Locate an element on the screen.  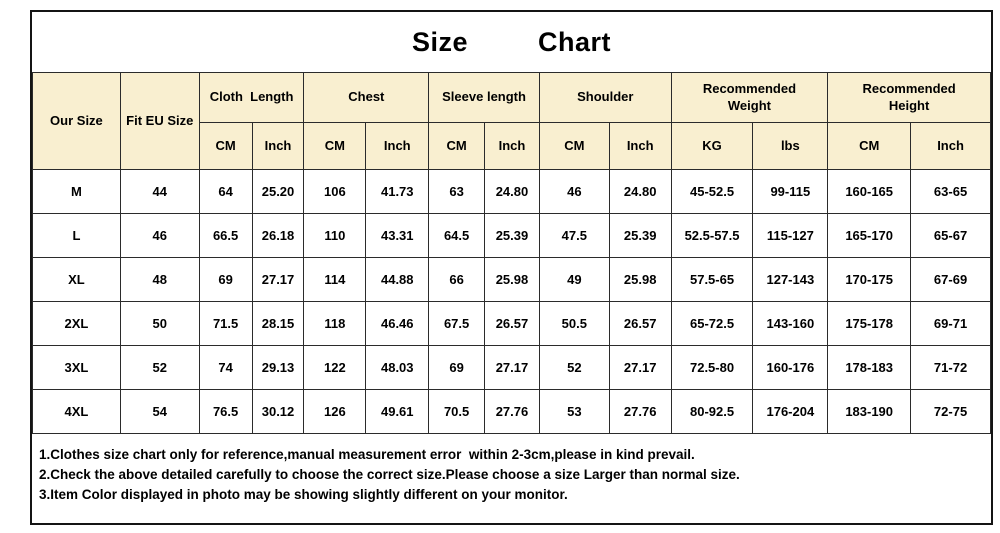
unit-header-sleeve-inch: Inch is located at coordinates (512, 146).